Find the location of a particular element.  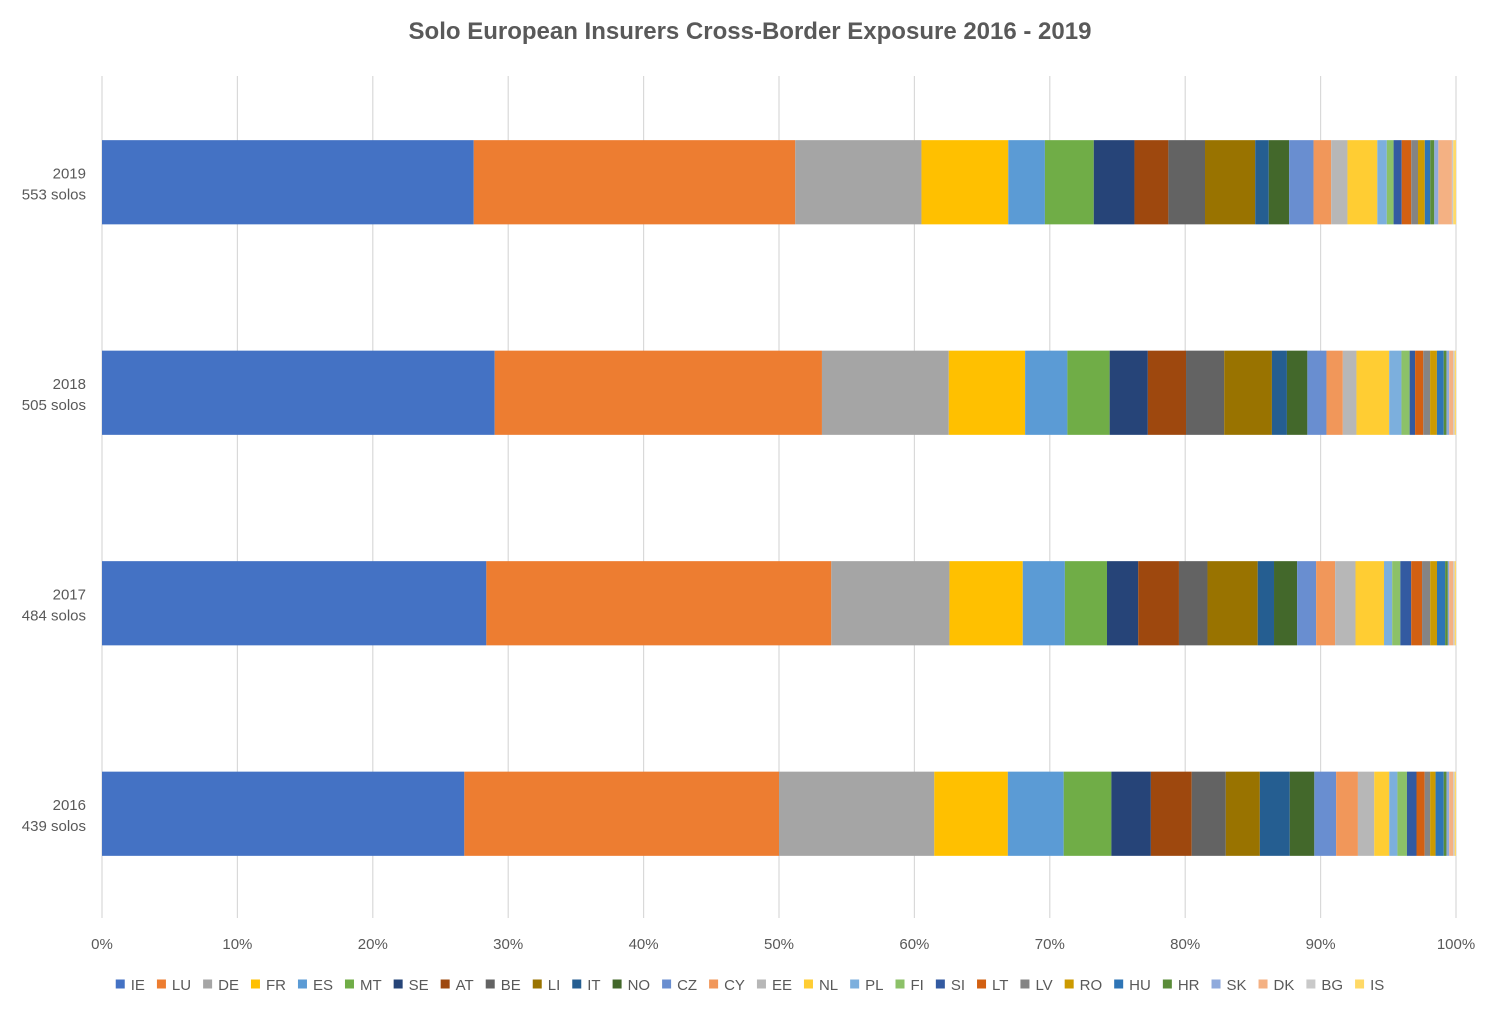

bar-segment-no-2016 is located at coordinates (1302, 813).